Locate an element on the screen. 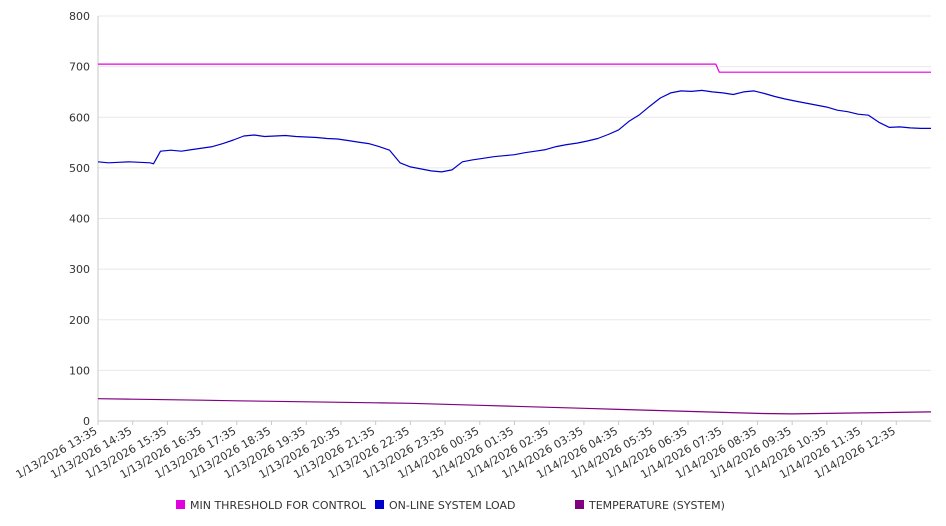 Image resolution: width=946 pixels, height=526 pixels. y-tick-label: 800 is located at coordinates (79, 16).